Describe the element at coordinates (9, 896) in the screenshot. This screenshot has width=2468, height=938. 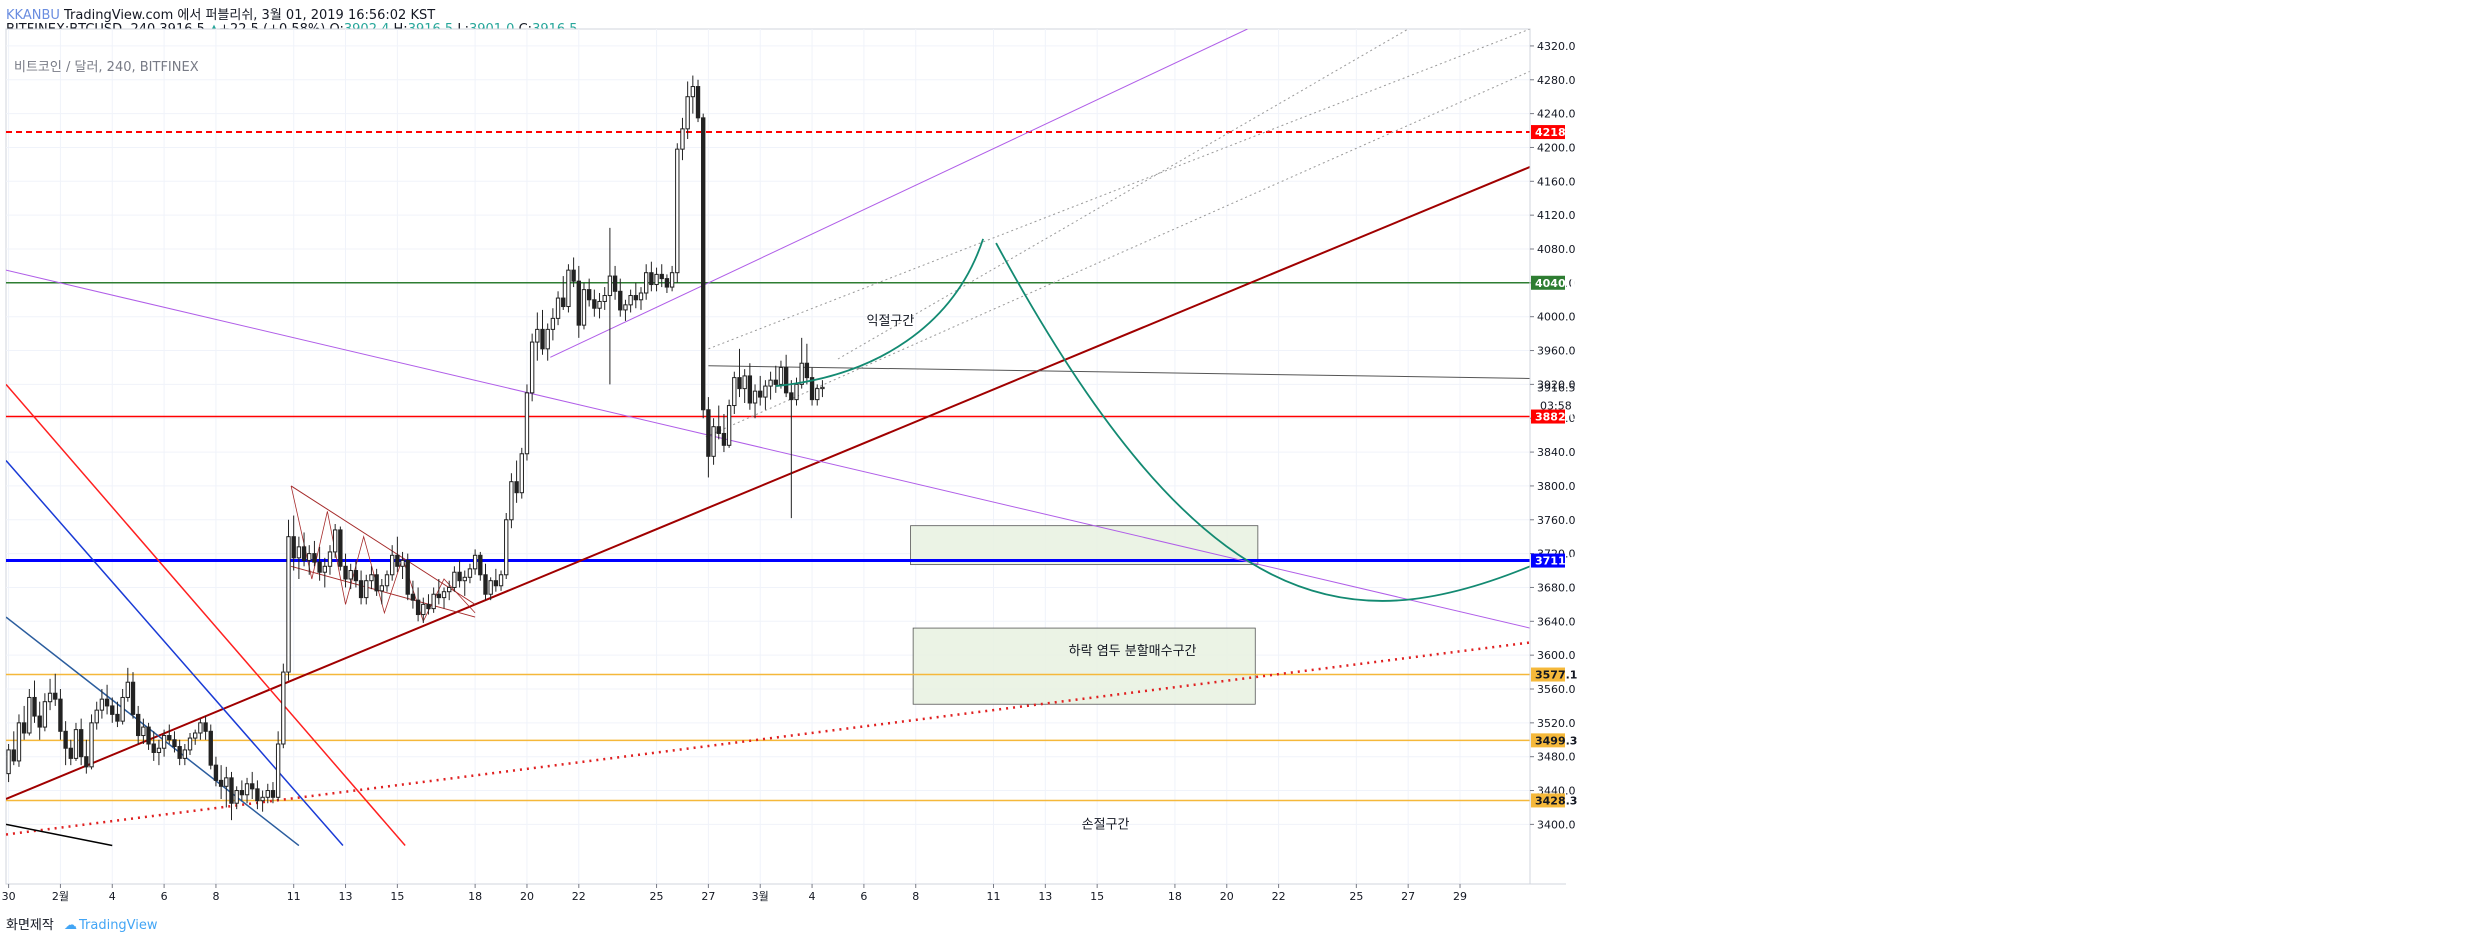
I see `time-axis-label: 30` at that location.